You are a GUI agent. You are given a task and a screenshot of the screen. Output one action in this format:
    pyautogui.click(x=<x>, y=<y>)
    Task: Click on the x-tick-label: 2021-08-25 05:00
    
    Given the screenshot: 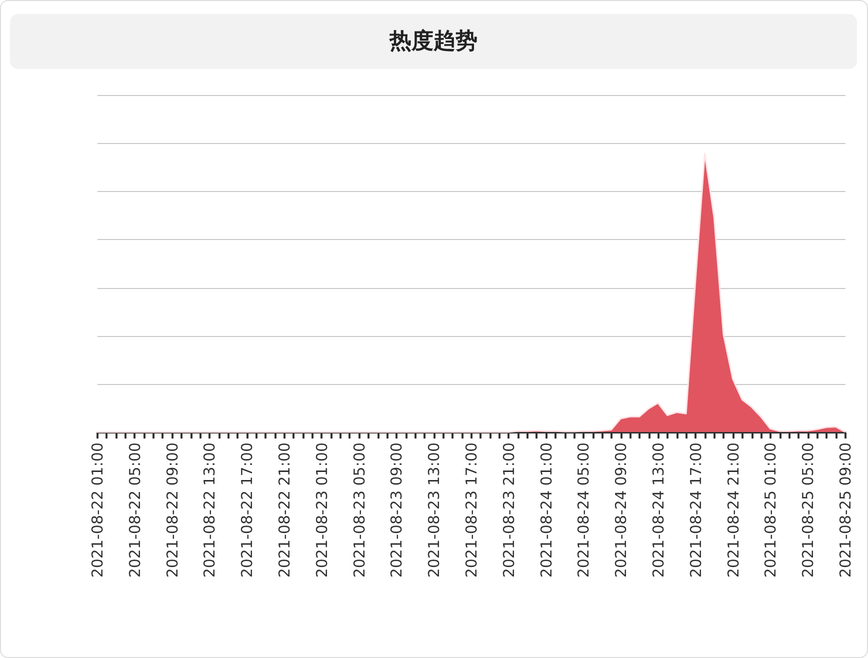 What is the action you would take?
    pyautogui.click(x=808, y=510)
    